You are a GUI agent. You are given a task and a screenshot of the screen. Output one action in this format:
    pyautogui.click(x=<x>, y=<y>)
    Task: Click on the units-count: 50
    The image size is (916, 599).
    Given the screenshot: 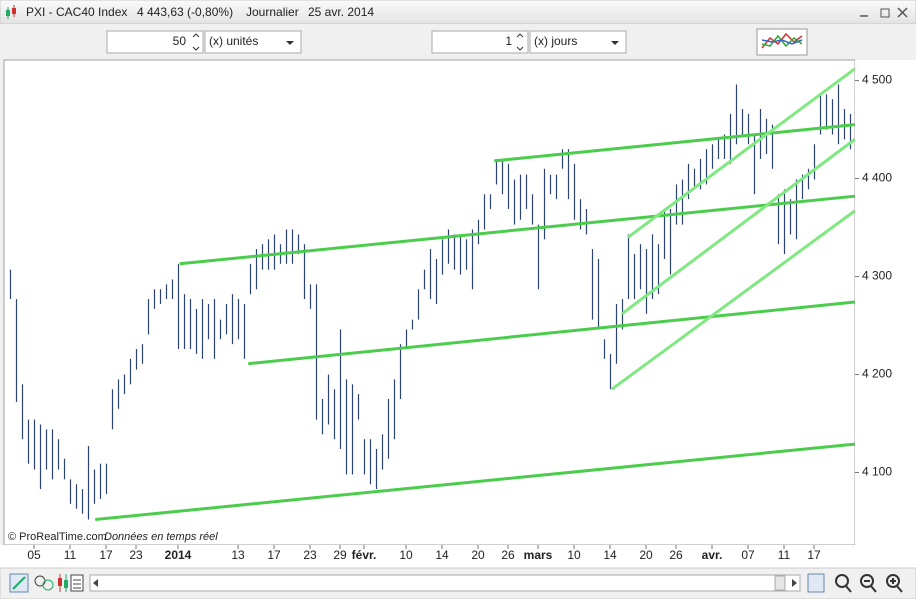 What is the action you would take?
    pyautogui.click(x=180, y=41)
    